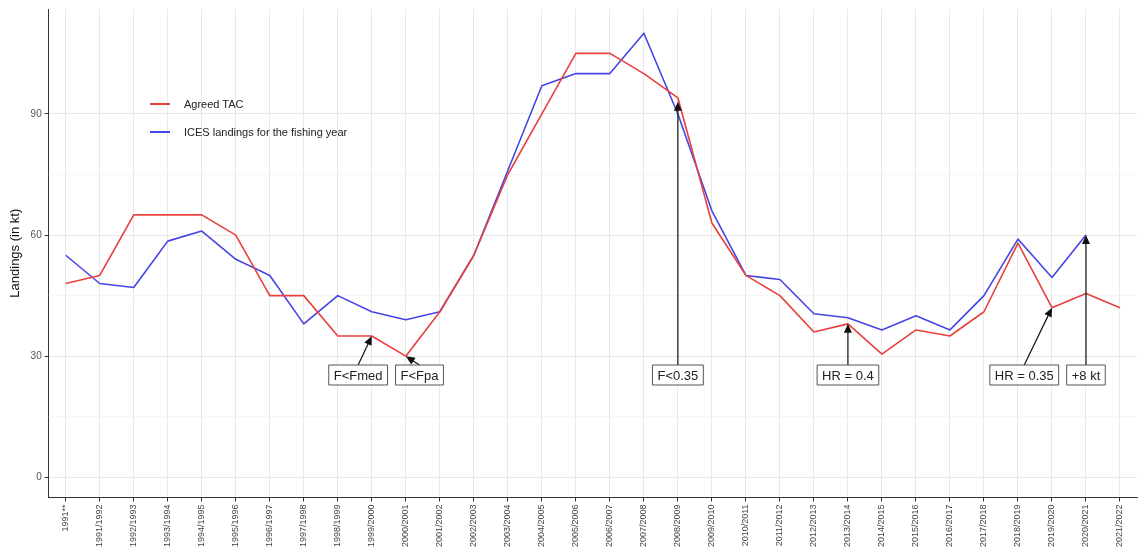 This screenshot has height=550, width=1139. Describe the element at coordinates (745, 525) in the screenshot. I see `x-tick-label: 2010/2011` at that location.